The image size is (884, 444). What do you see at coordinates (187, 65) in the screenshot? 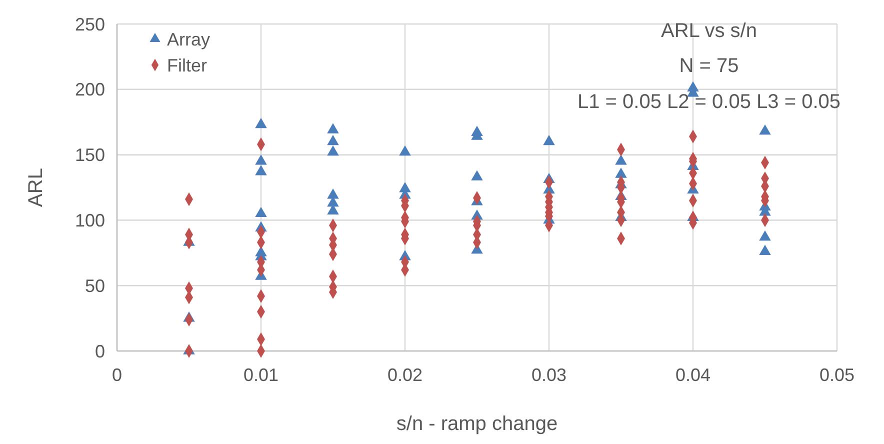
I see `legend-label: Filter` at bounding box center [187, 65].